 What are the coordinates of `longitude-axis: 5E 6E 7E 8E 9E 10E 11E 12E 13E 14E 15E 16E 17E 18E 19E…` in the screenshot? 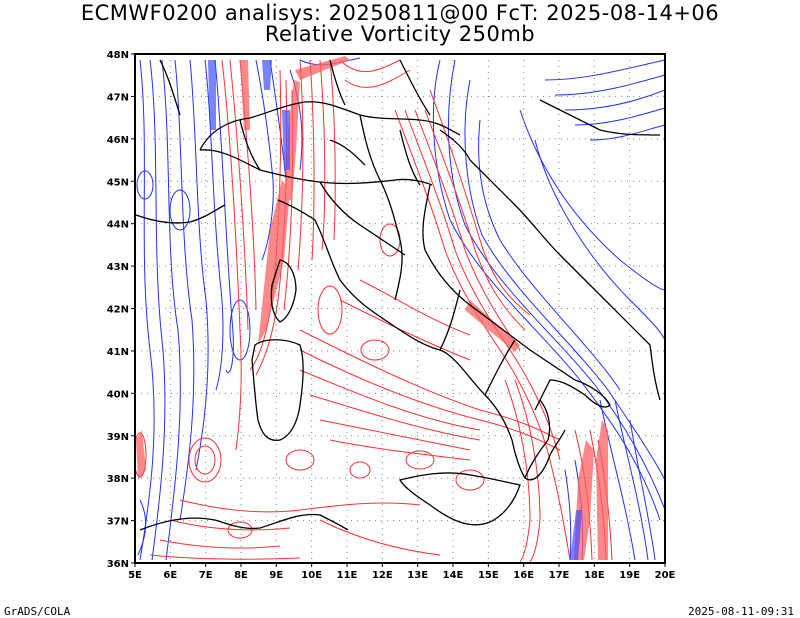 It's located at (401, 575).